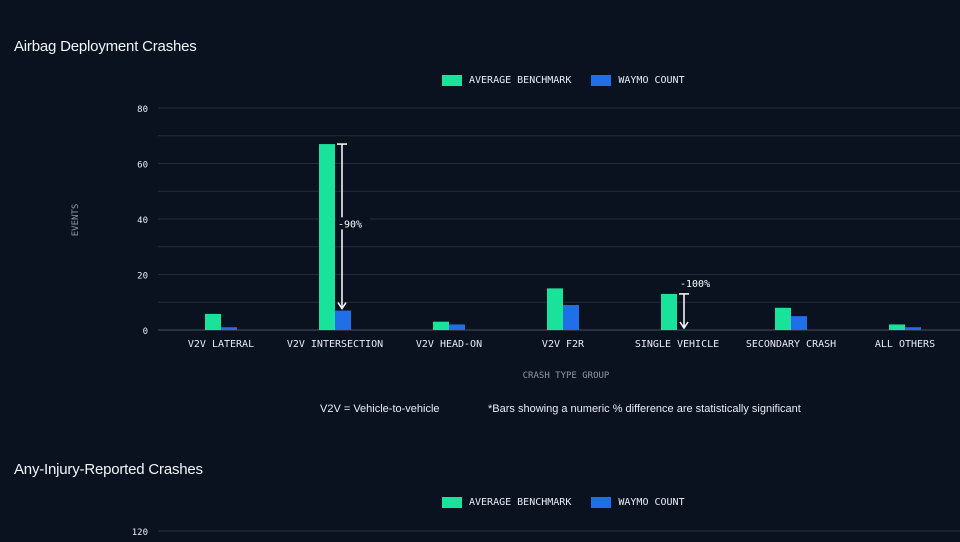 The width and height of the screenshot is (960, 542). I want to click on y-tick-label: 60, so click(142, 166).